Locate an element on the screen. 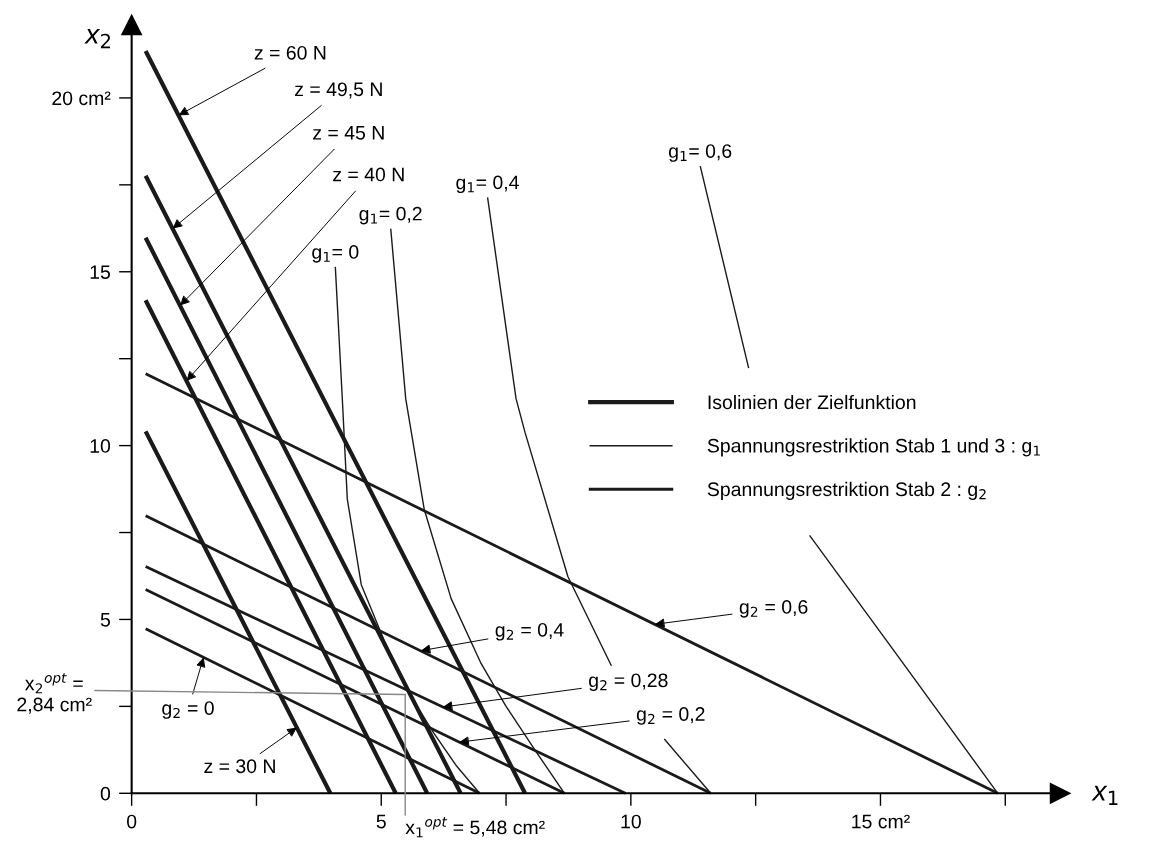  x-tick-label: 0 is located at coordinates (132, 821).